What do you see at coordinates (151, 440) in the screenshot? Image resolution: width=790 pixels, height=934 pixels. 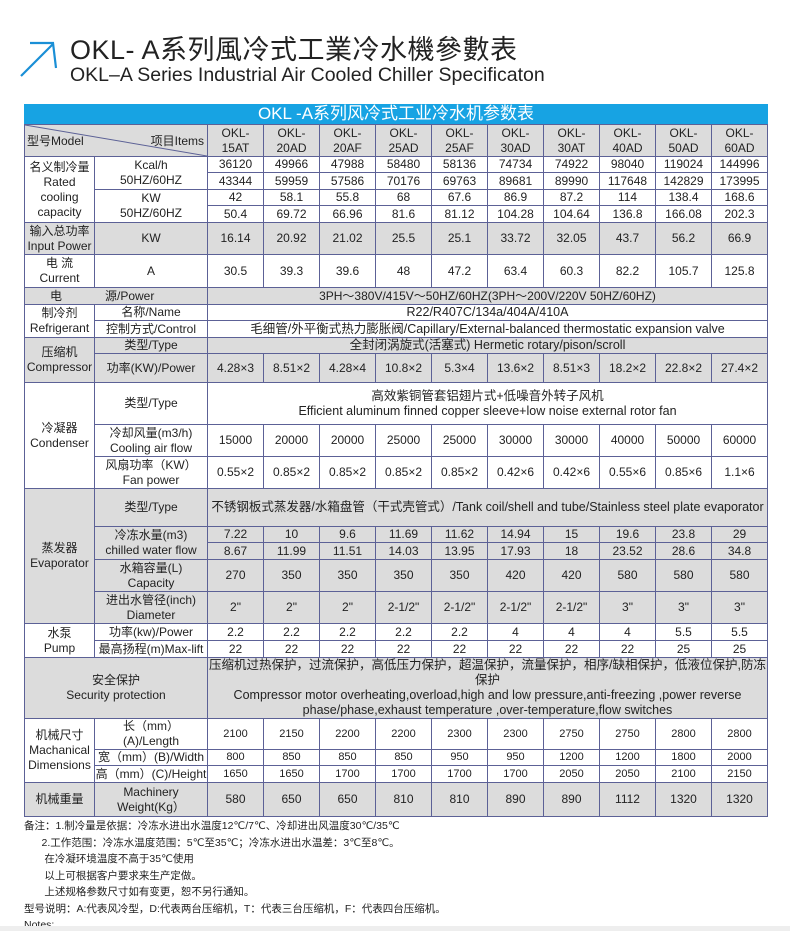 I see `airflow-label: 冷却风量(m3/h) Cooling air flow` at bounding box center [151, 440].